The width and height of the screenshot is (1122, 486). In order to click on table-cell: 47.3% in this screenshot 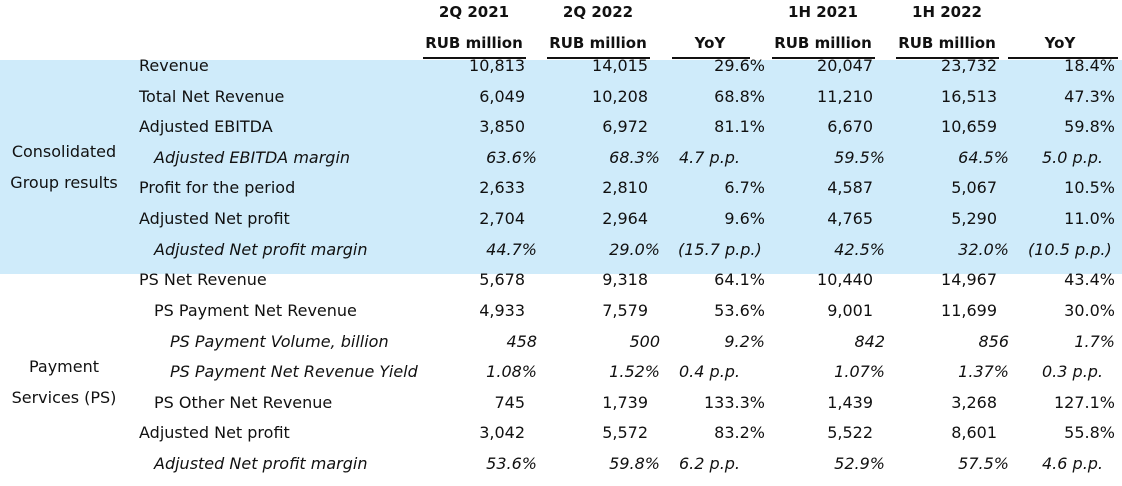, I will do `click(1089, 96)`.